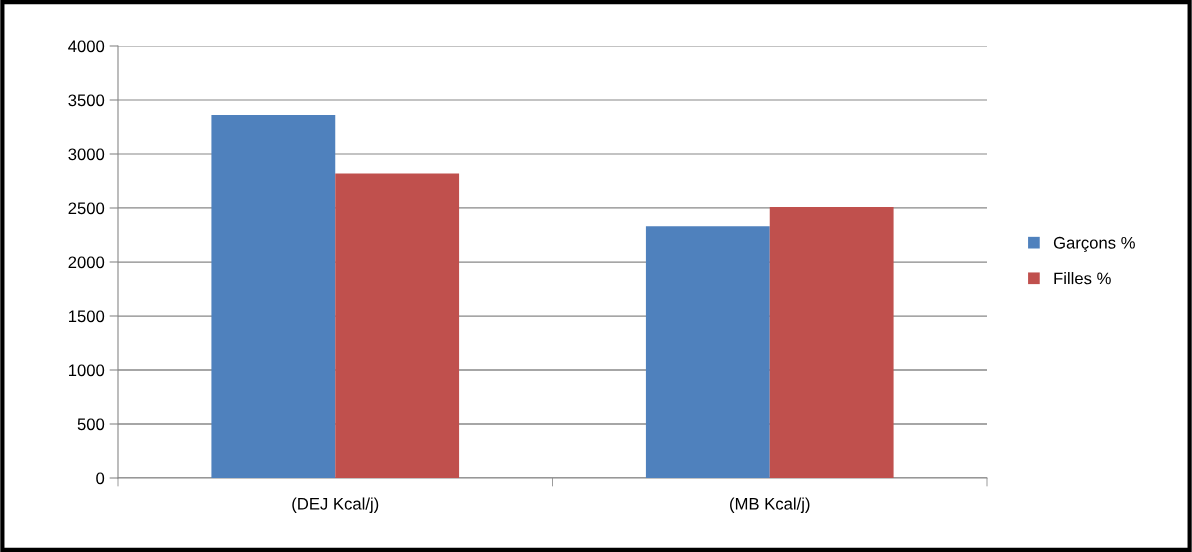 The width and height of the screenshot is (1192, 552). Describe the element at coordinates (86, 262) in the screenshot. I see `y-tick-label: 2000` at that location.